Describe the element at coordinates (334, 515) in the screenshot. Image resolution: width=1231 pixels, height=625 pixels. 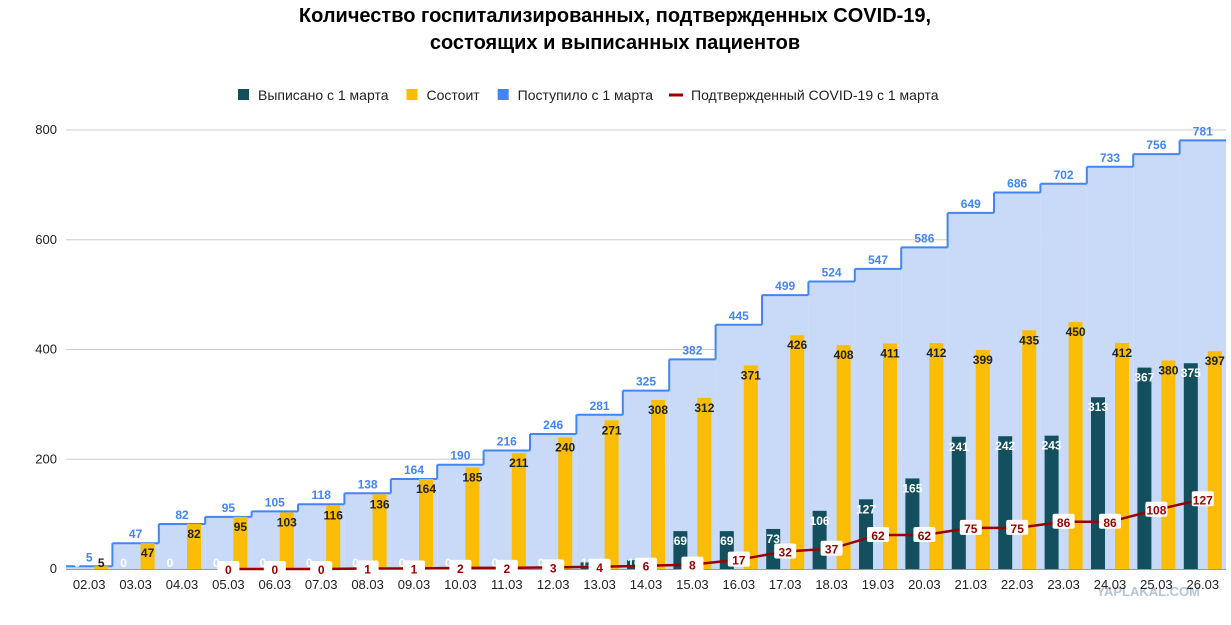
I see `value-label: 116` at that location.